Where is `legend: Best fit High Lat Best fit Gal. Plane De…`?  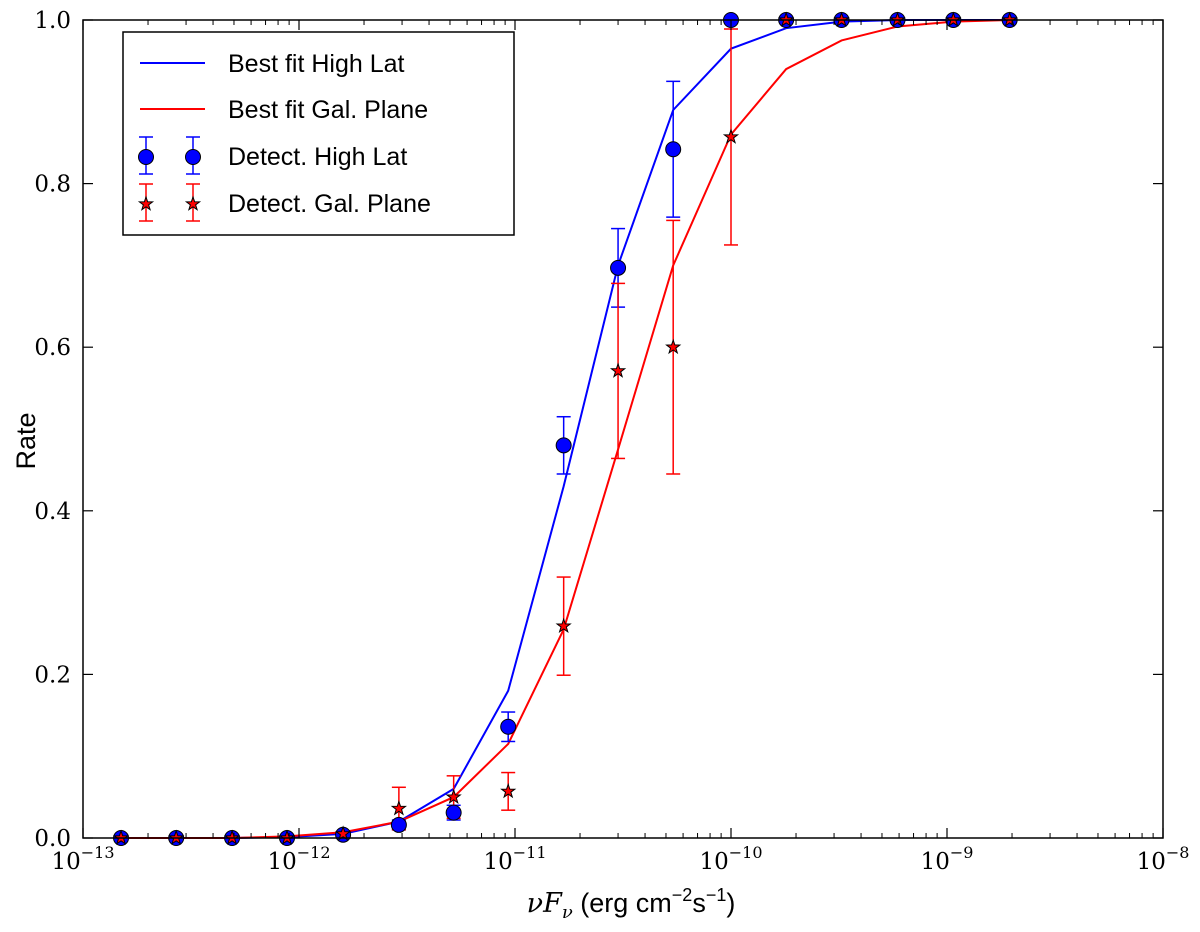
legend: Best fit High Lat Best fit Gal. Plane De… is located at coordinates (318, 133).